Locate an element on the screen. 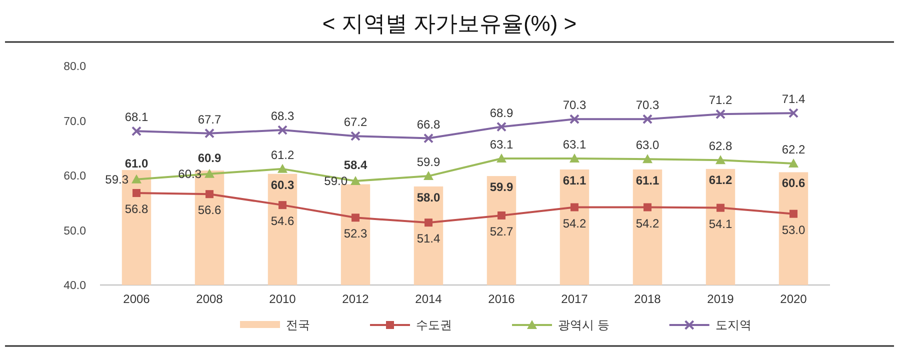 This screenshot has width=899, height=352. data-label: 53.0 is located at coordinates (794, 229).